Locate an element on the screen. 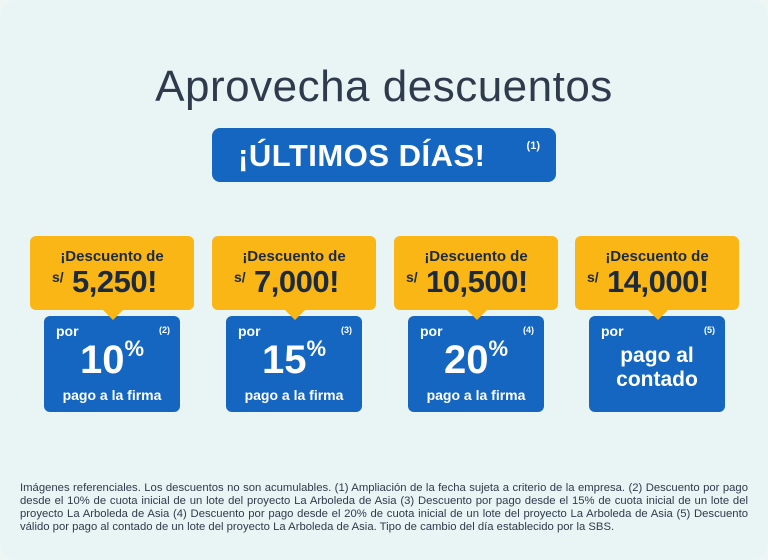 The height and width of the screenshot is (560, 768). payment-type: pago al contado is located at coordinates (657, 368).